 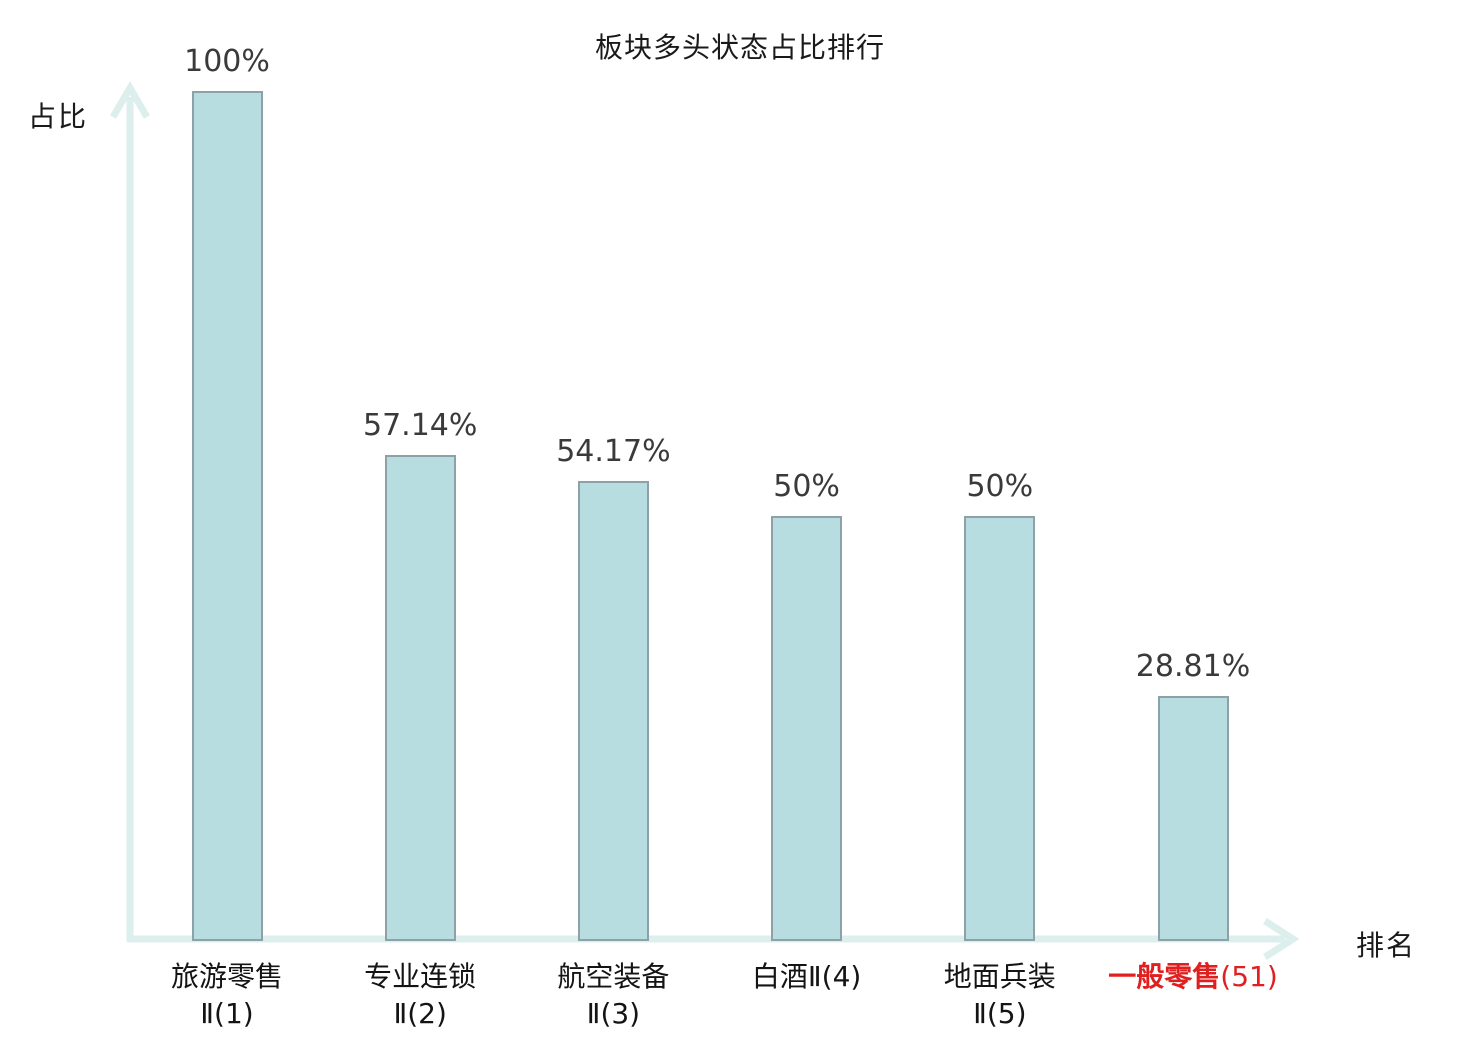 I want to click on bar-value-label: 28.81%, so click(x=1193, y=667).